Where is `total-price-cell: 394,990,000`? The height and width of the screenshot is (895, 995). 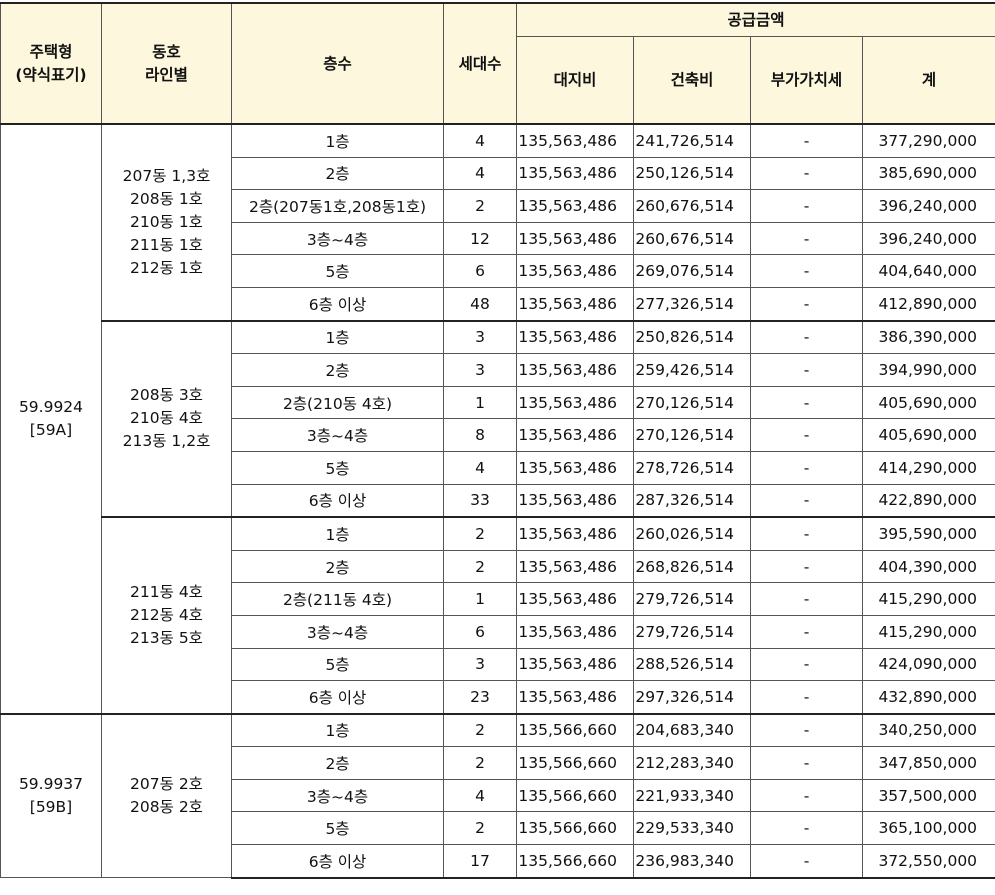
total-price-cell: 394,990,000 is located at coordinates (928, 370).